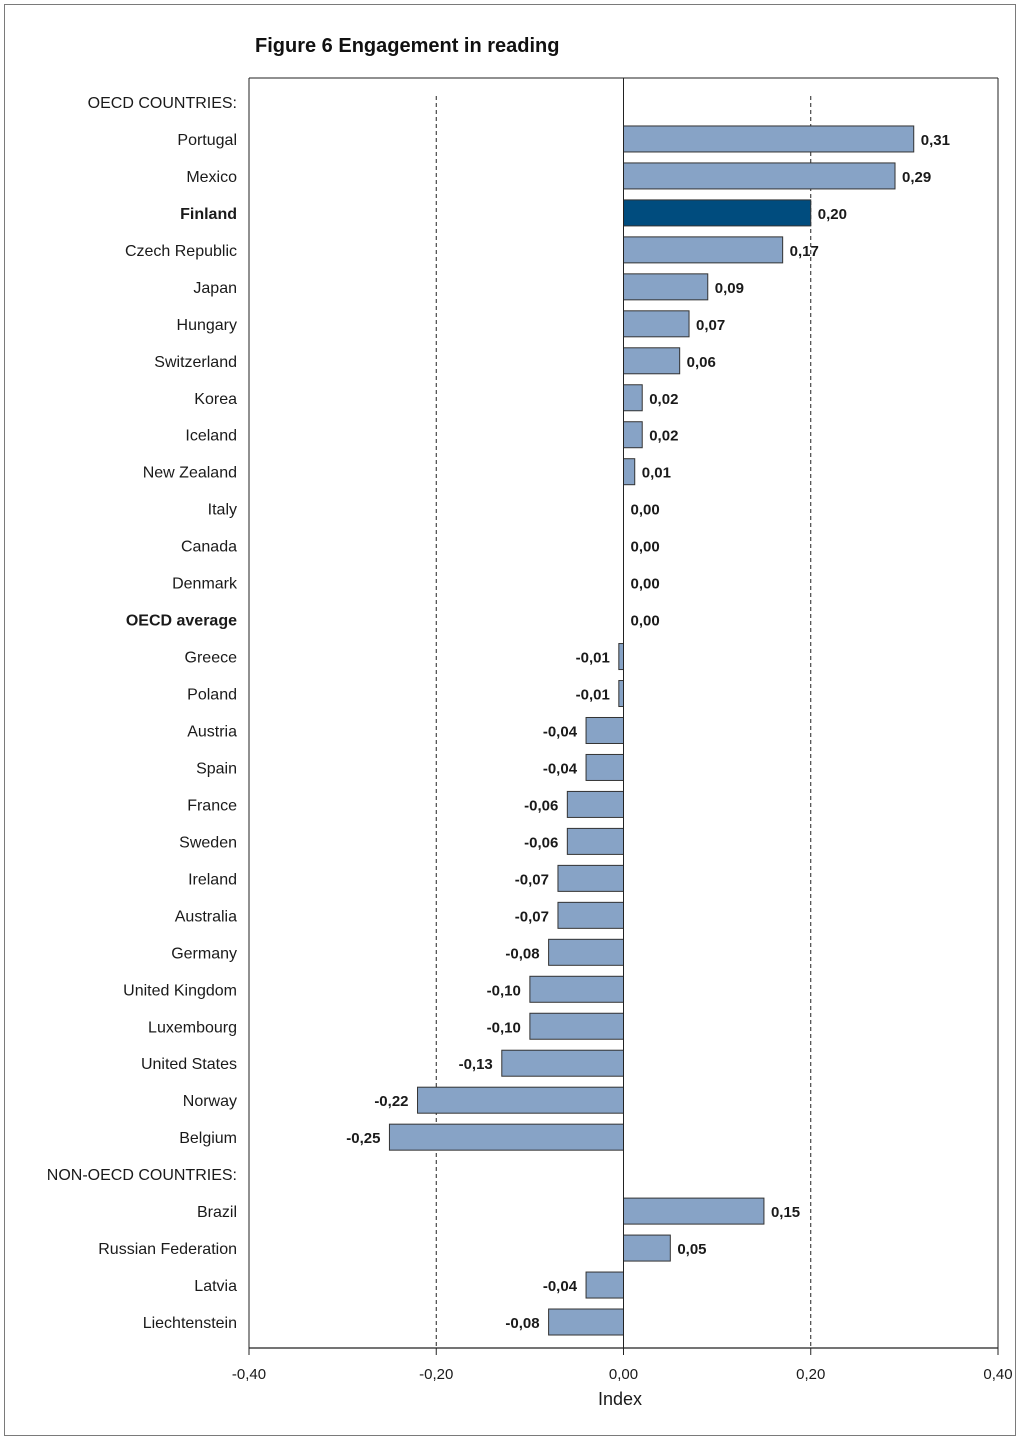 This screenshot has width=1020, height=1440. I want to click on value-label: -0,25, so click(363, 1138).